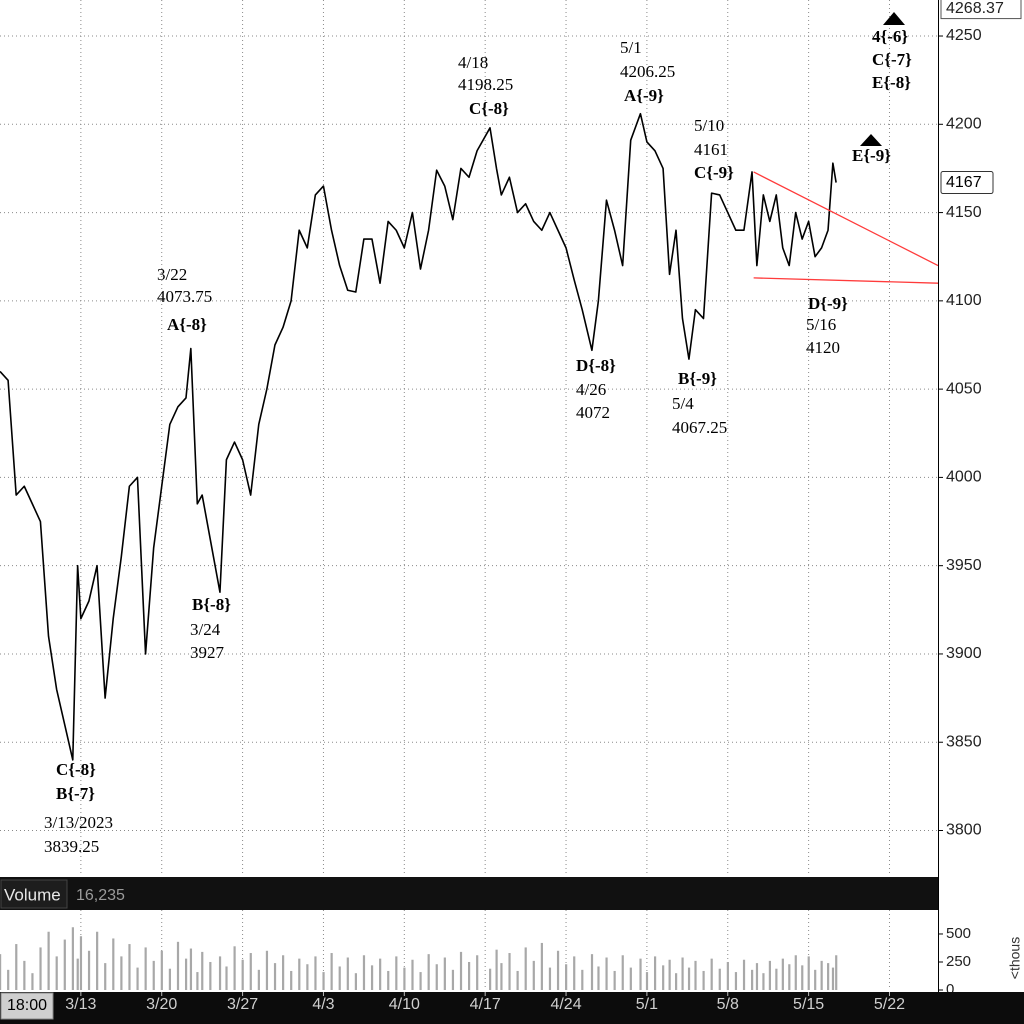  I want to click on wave-label: E{-9}, so click(871, 155).